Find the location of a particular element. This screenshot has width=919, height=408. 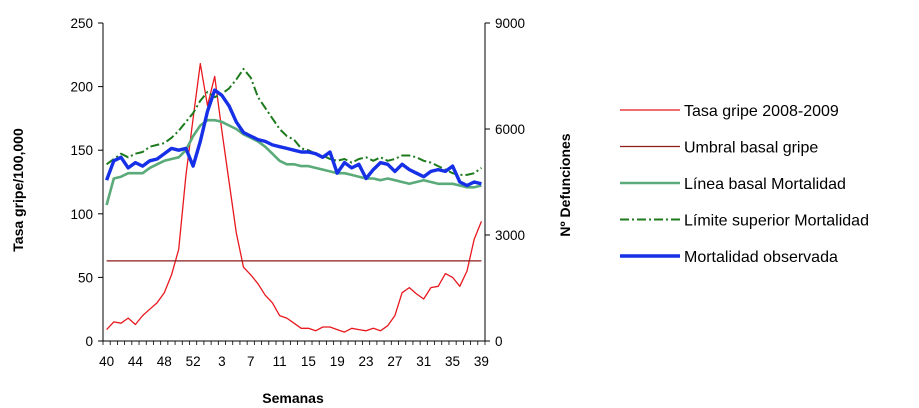

x-tick-label: 11 is located at coordinates (280, 361).